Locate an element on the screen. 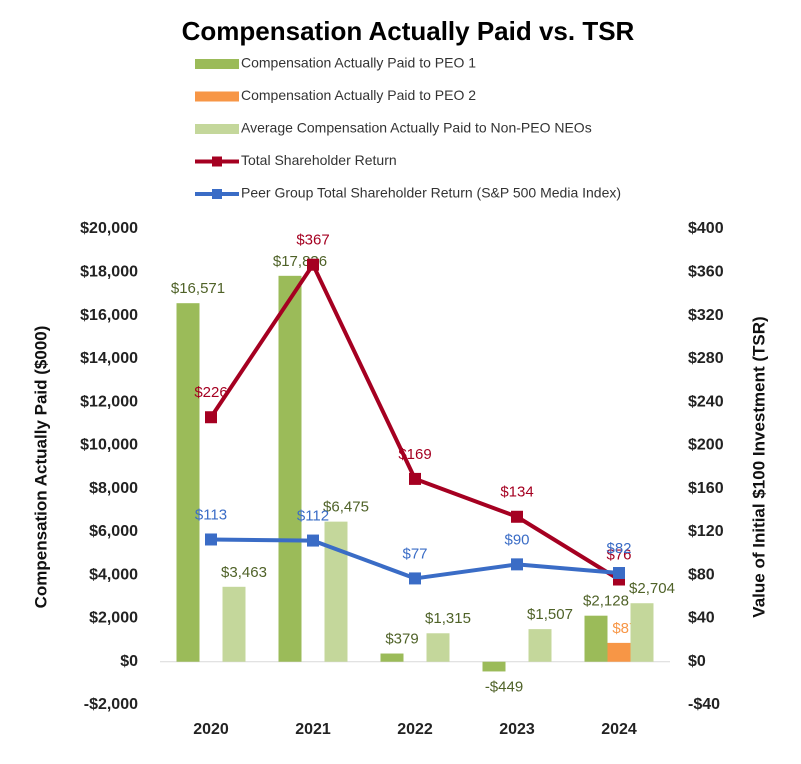 The image size is (801, 764). data-label: $2,704 is located at coordinates (652, 588).